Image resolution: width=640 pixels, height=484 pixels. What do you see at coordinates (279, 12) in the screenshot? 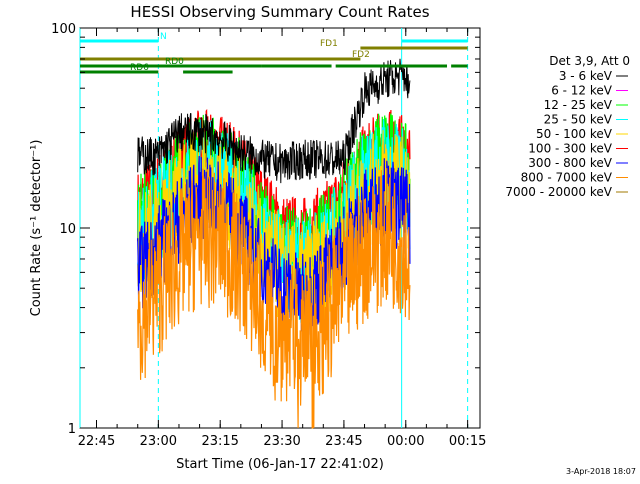
I see `chart-title: HESSI Observing Summary Count Rates` at bounding box center [279, 12].